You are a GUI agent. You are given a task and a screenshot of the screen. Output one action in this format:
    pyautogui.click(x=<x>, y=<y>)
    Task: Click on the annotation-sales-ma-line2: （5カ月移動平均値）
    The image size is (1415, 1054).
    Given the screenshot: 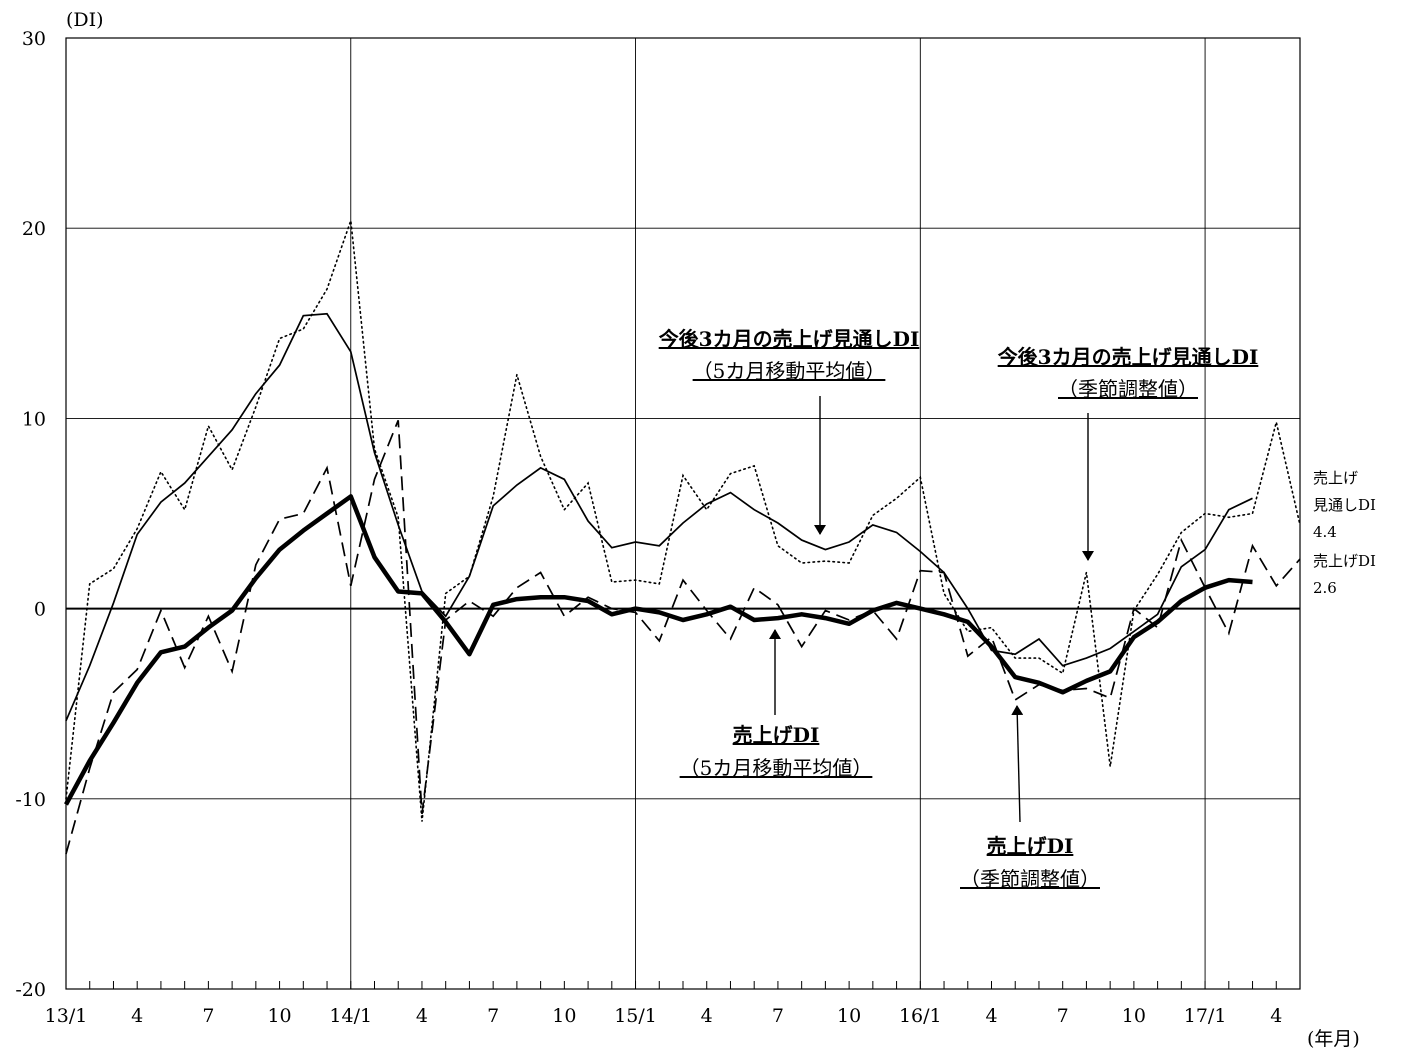 What is the action you would take?
    pyautogui.click(x=776, y=768)
    